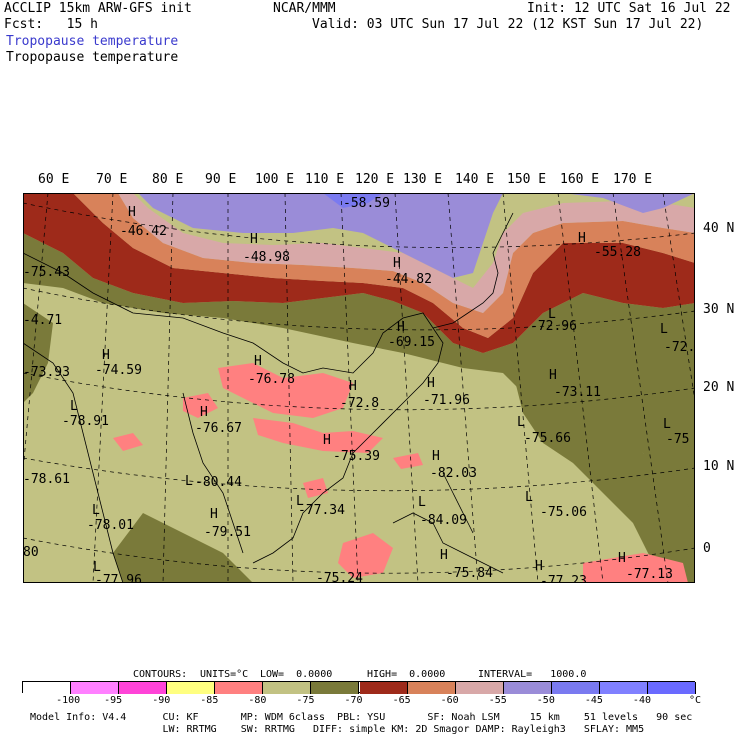 The width and height of the screenshot is (740, 740). Describe the element at coordinates (629, 8) in the screenshot. I see `init-time: Init: 12 UTC Sat 16 Jul 22` at that location.